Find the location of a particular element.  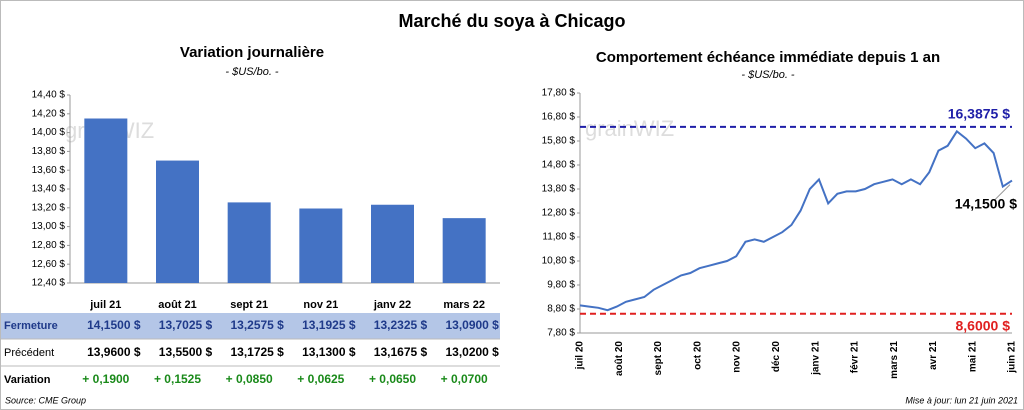

y-tick-label: 8,80 $ is located at coordinates (561, 309).